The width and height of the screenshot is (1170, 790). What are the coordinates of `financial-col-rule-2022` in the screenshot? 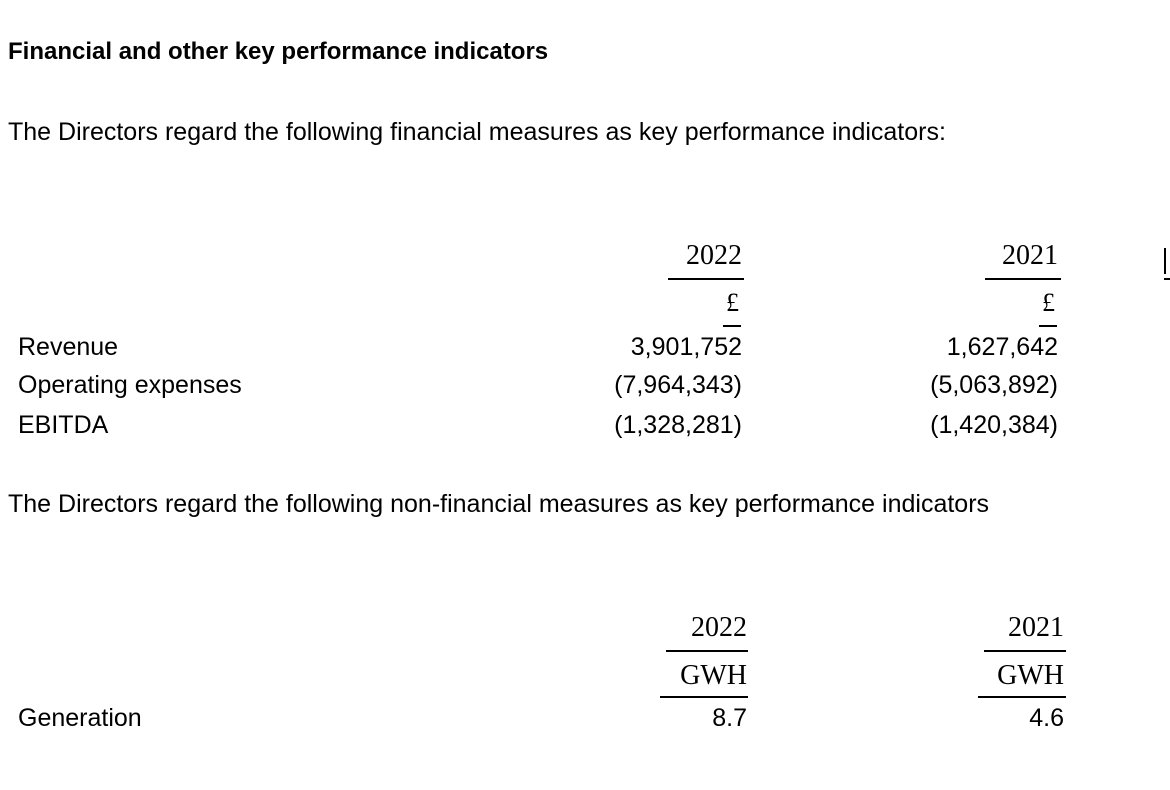 It's located at (706, 279).